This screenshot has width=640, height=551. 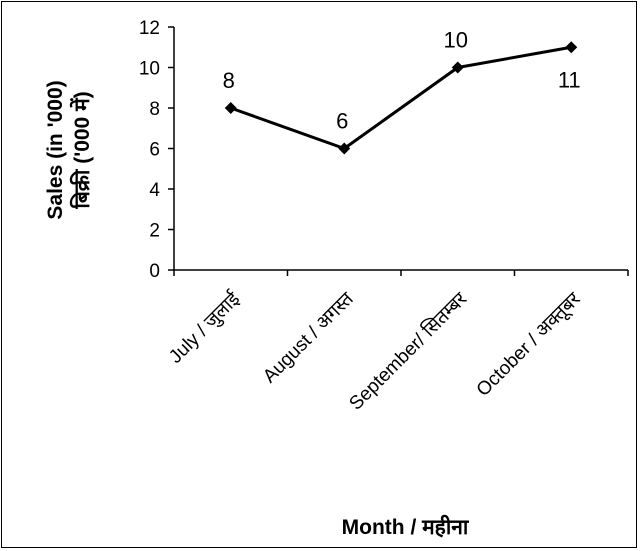 What do you see at coordinates (569, 79) in the screenshot?
I see `data-label: 11` at bounding box center [569, 79].